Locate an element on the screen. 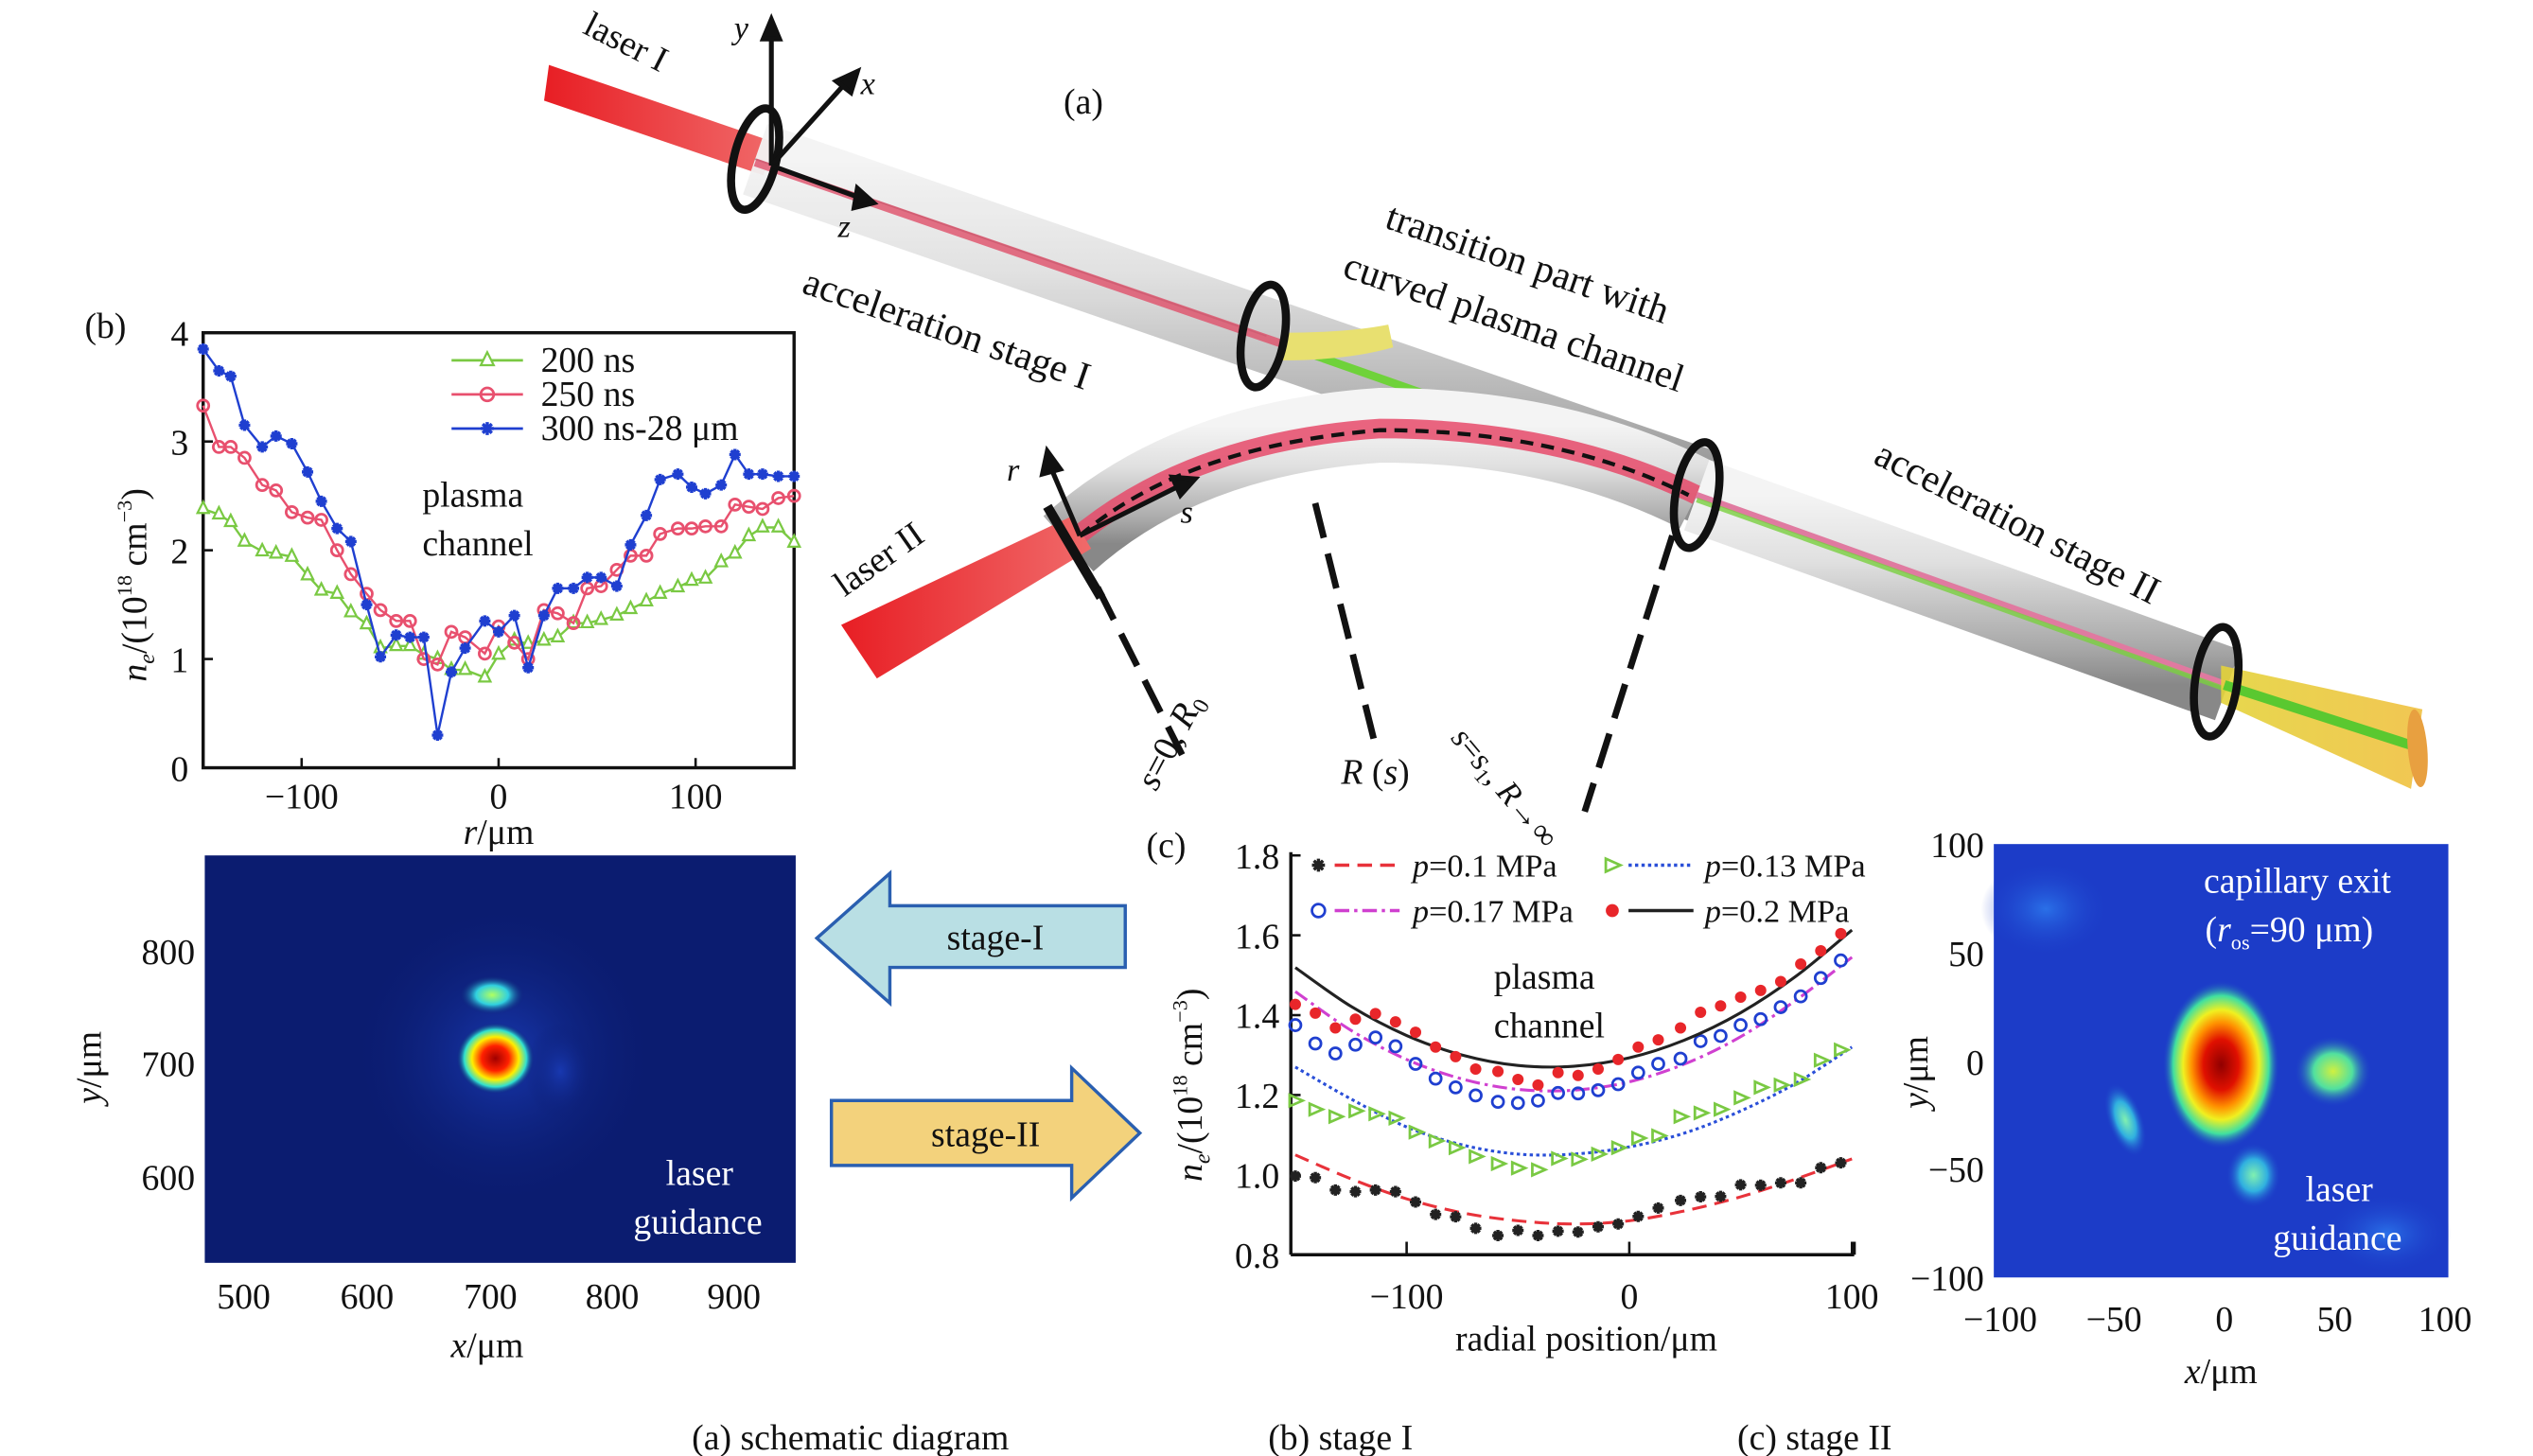 The height and width of the screenshot is (1456, 2533). panel-c-label: (c) is located at coordinates (1167, 846).